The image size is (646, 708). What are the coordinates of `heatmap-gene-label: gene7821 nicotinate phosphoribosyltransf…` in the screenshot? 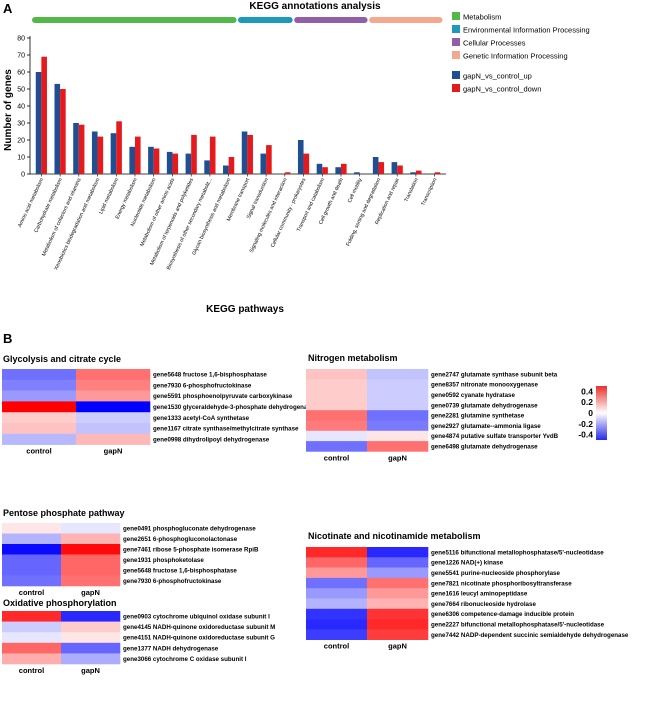 It's located at (501, 583).